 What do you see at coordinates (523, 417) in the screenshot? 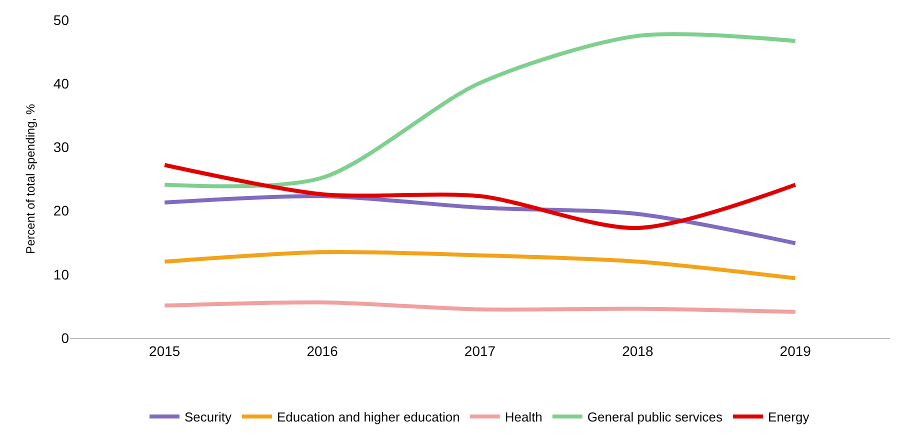
I see `legend-label: Health` at bounding box center [523, 417].